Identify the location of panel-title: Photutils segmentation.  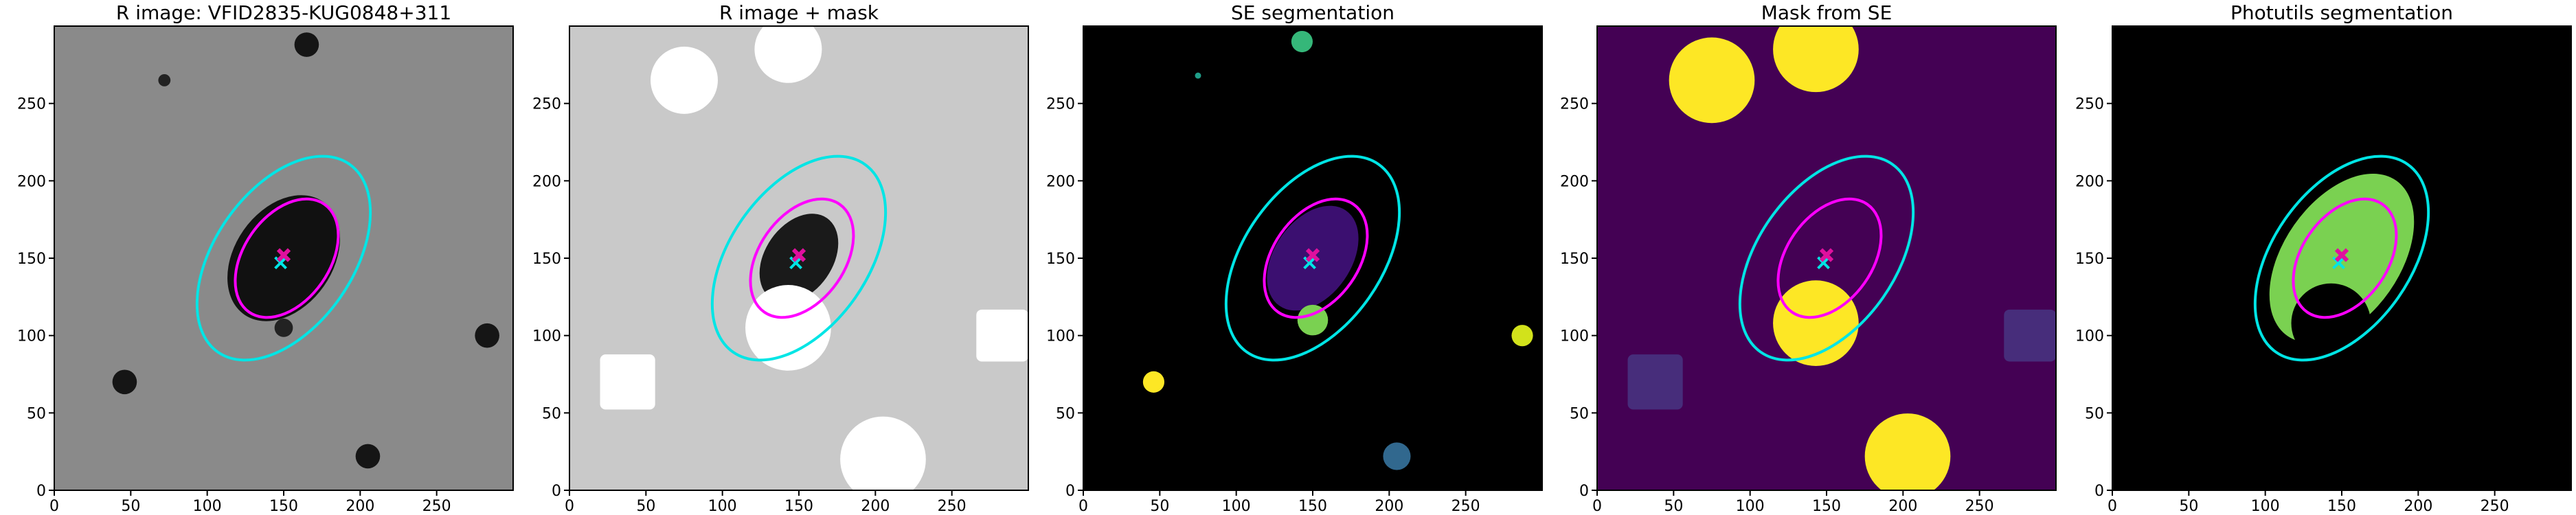
(2341, 12).